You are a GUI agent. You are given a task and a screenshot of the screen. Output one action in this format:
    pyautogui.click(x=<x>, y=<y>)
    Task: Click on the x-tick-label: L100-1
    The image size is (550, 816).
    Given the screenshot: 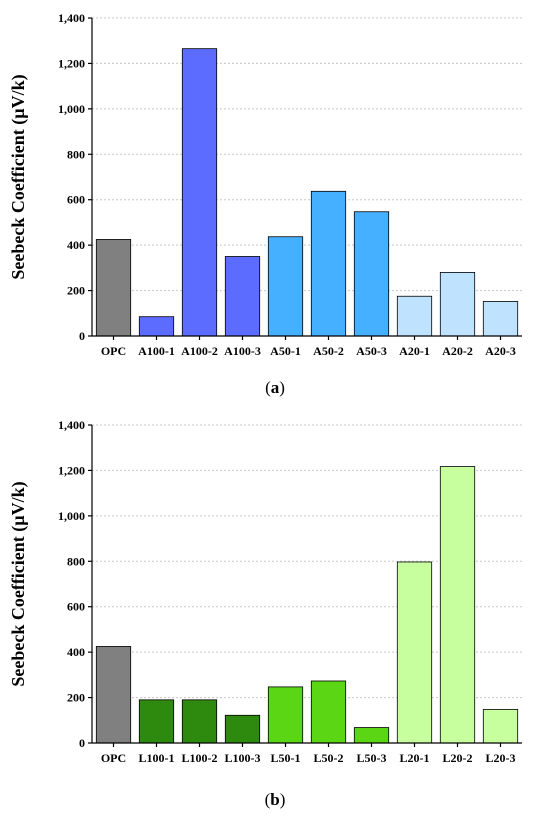 What is the action you would take?
    pyautogui.click(x=157, y=758)
    